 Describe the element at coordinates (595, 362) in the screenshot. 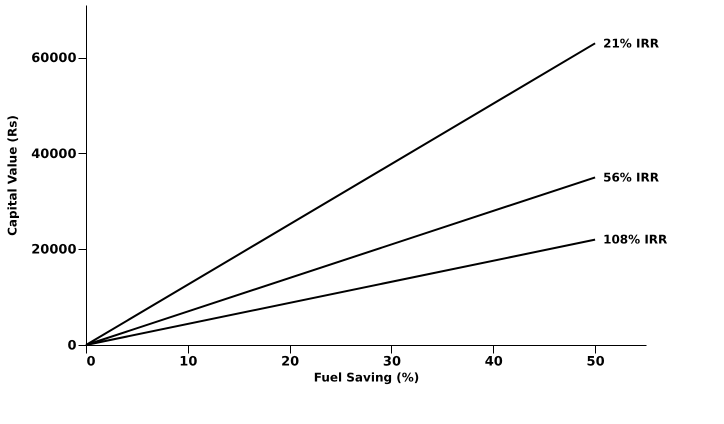

I see `x-tick-label: 50` at that location.